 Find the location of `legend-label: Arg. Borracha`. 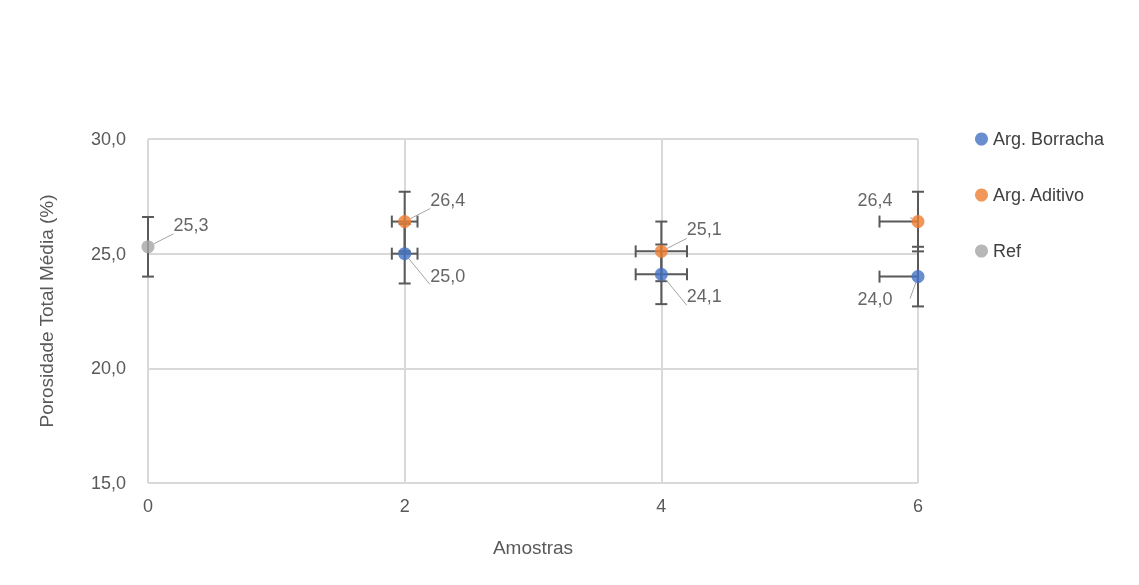

legend-label: Arg. Borracha is located at coordinates (1049, 139).